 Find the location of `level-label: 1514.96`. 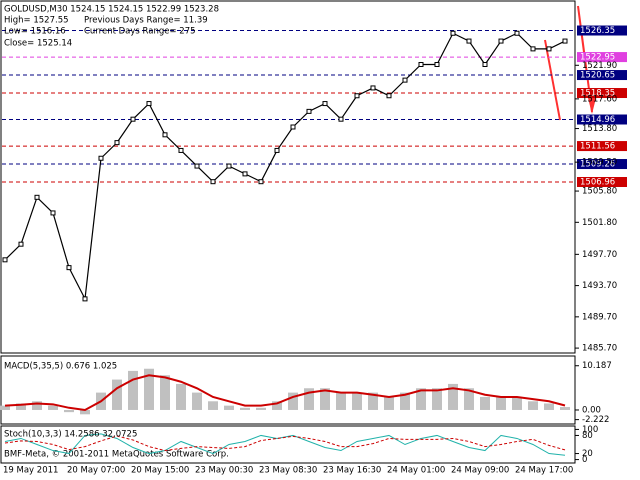

level-label: 1514.96 is located at coordinates (597, 120).